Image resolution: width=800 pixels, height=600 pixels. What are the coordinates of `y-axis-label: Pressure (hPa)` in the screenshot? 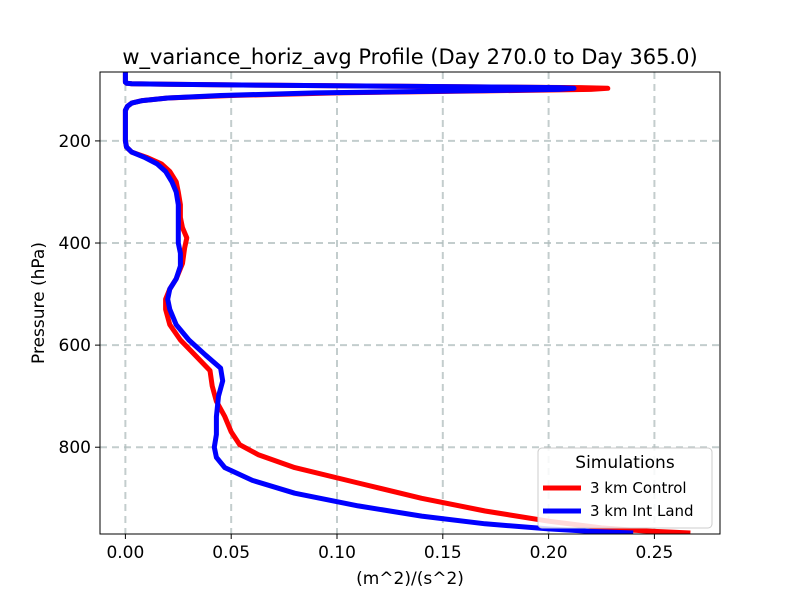 It's located at (39, 303).